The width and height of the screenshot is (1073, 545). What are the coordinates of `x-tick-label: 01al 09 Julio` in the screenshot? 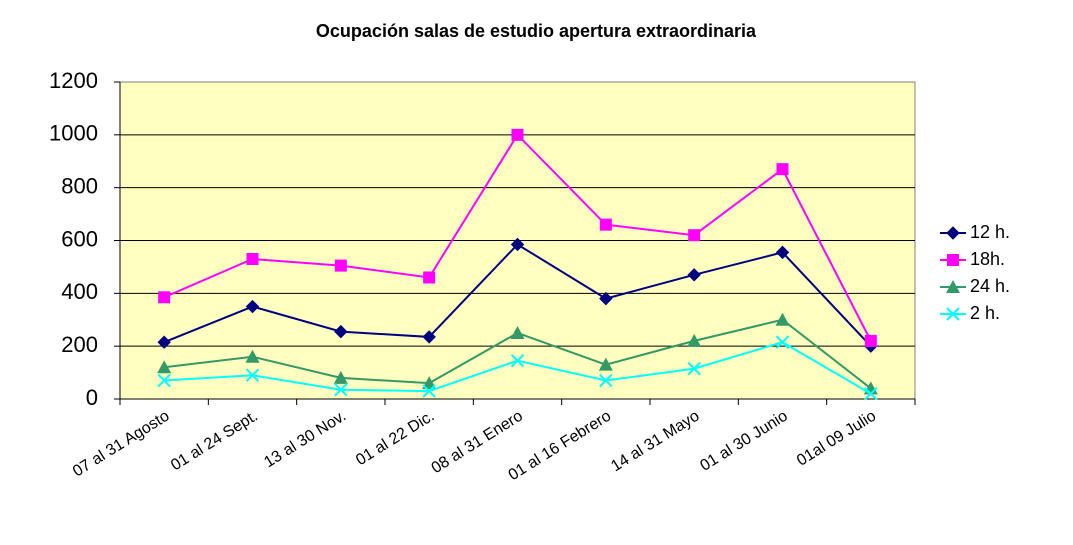 It's located at (836, 438).